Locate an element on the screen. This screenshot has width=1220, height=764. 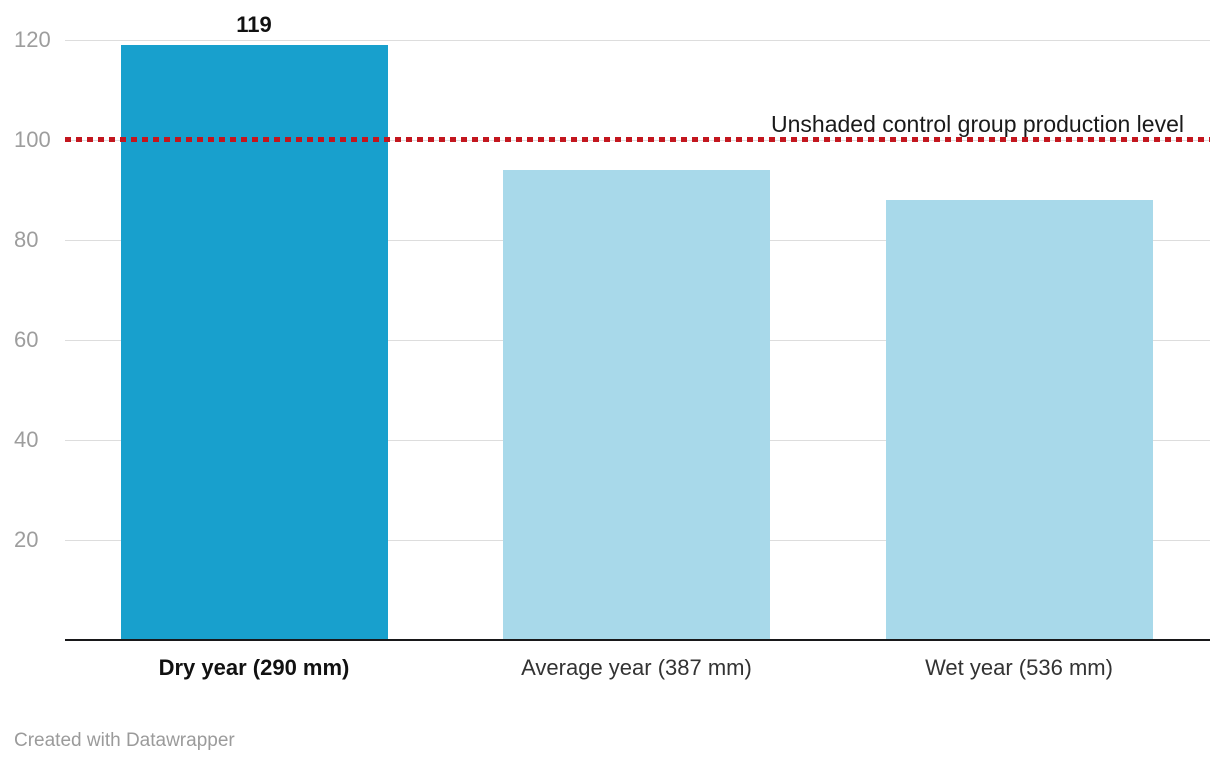
x-axis-category-label: Wet year (536 mm) is located at coordinates (1019, 667).